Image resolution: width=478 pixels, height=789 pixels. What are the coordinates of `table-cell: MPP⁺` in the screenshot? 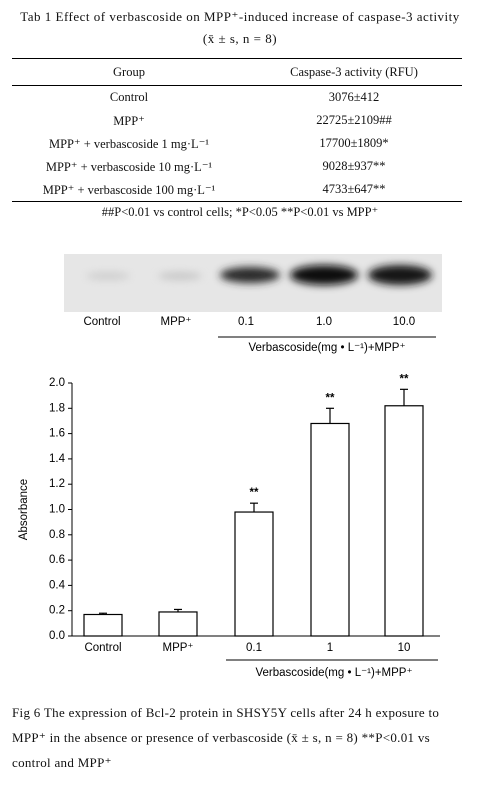 It's located at (129, 120).